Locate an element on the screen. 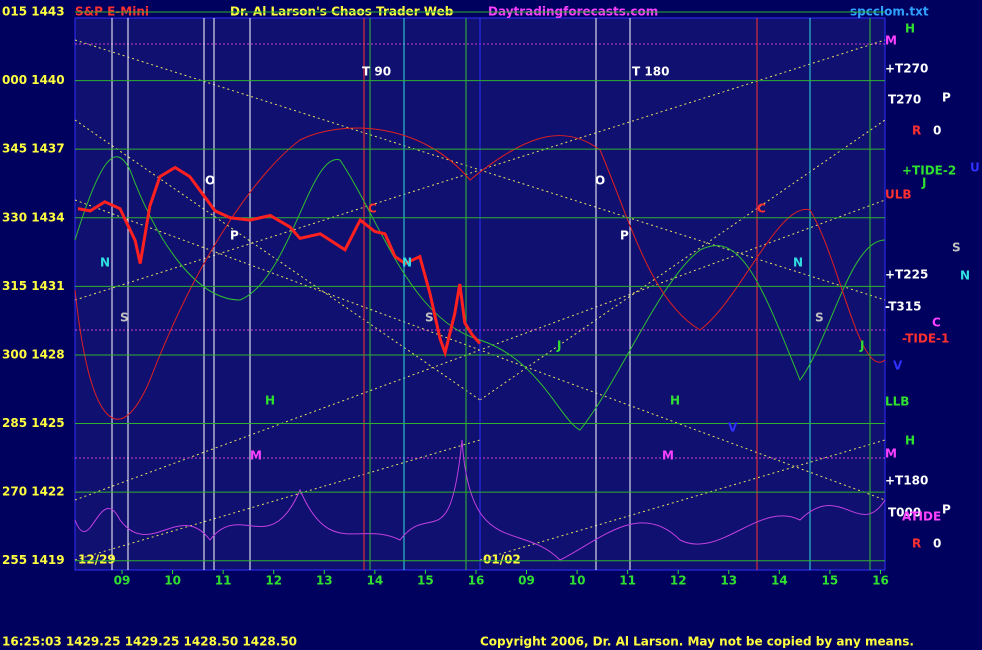  y-tick-label: 015 1443 is located at coordinates (33, 12).